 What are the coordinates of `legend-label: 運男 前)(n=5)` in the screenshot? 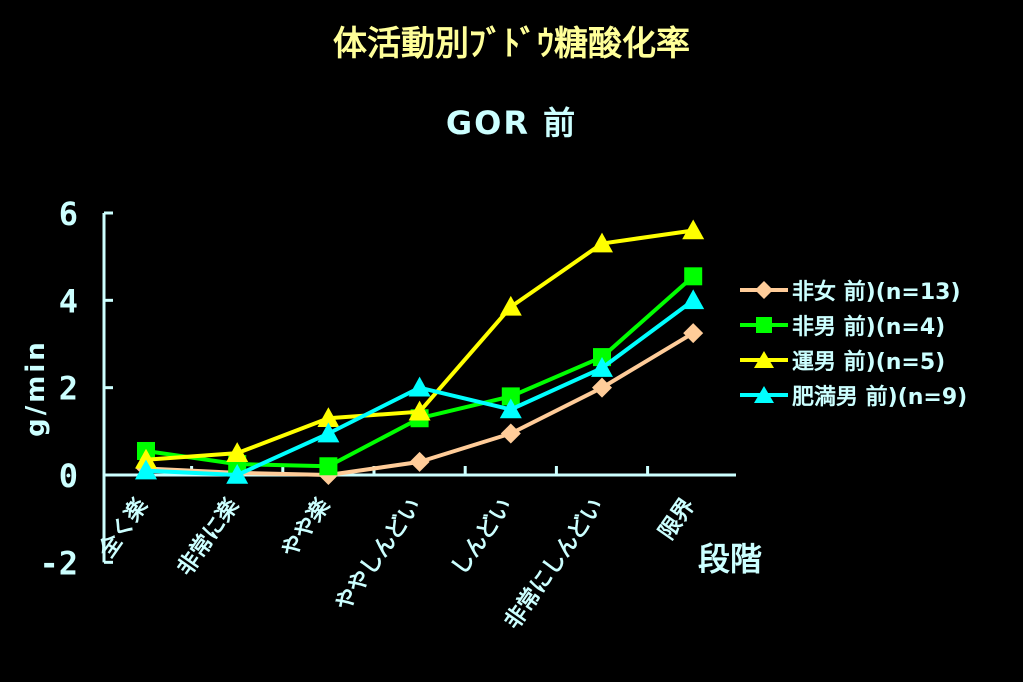 It's located at (869, 362).